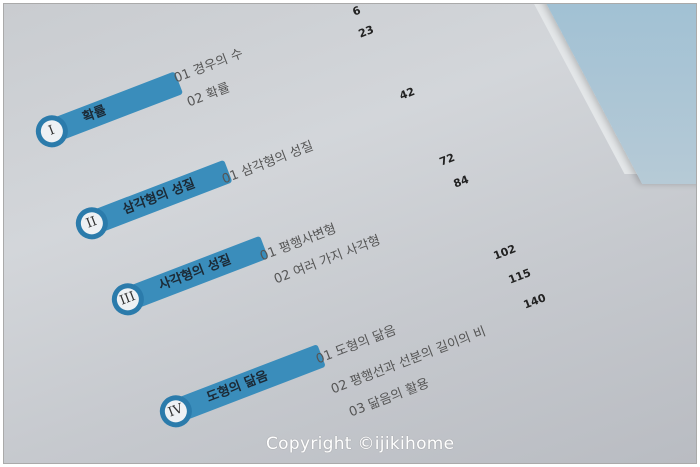 This screenshot has height=467, width=700. I want to click on page-number: 140, so click(534, 301).